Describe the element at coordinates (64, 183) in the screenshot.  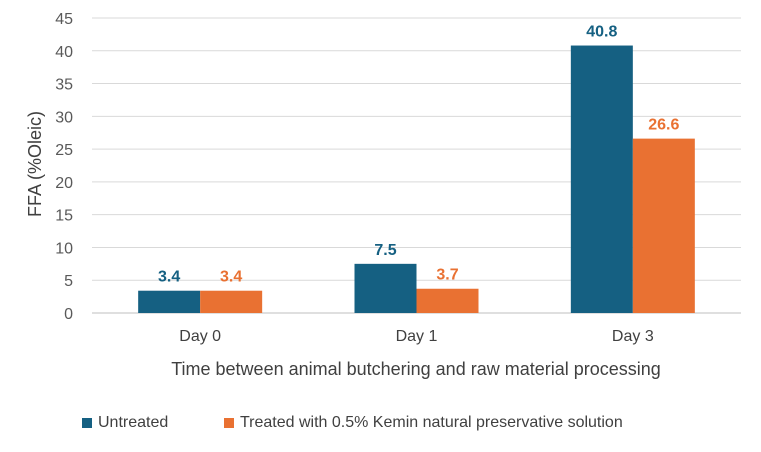
I see `y-tick-label: 20` at that location.